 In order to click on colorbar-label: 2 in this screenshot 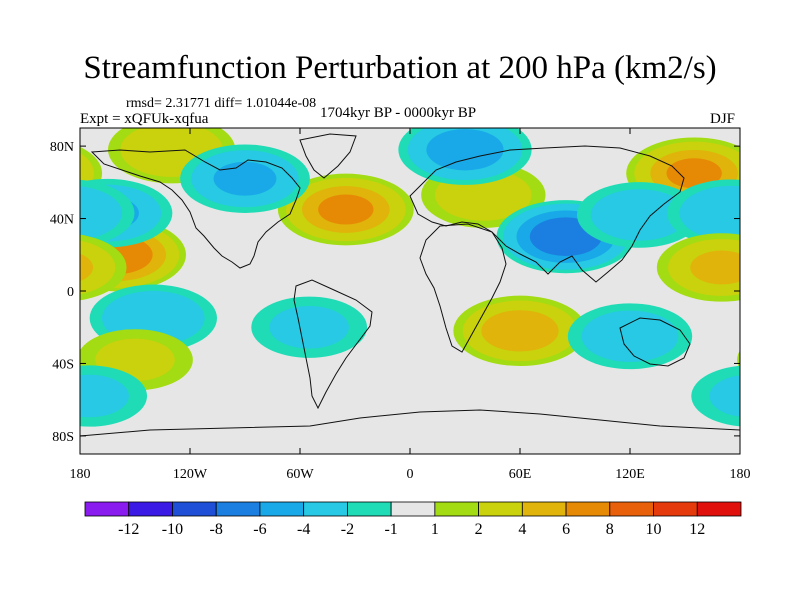, I will do `click(479, 529)`.